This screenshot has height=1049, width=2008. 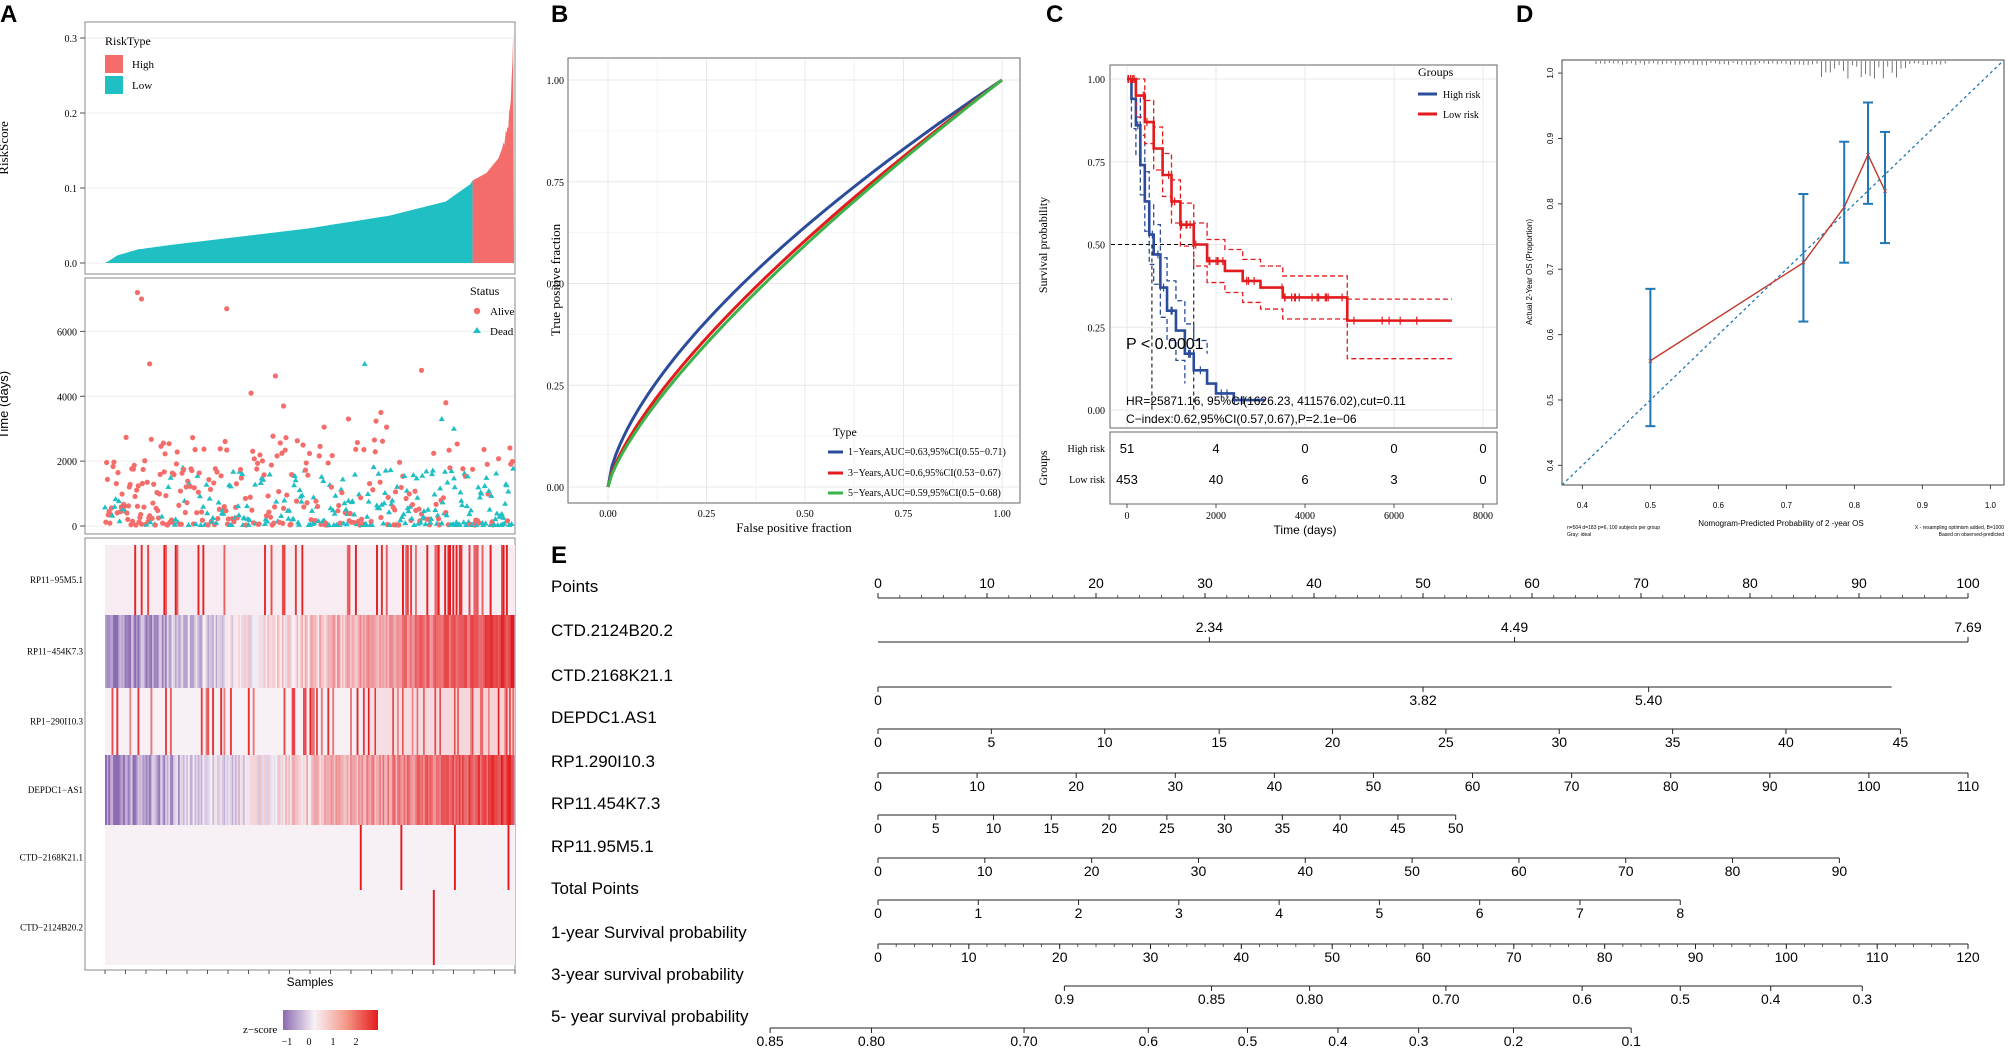 What do you see at coordinates (1680, 913) in the screenshot?
I see `nomogram-tick-label: 8` at bounding box center [1680, 913].